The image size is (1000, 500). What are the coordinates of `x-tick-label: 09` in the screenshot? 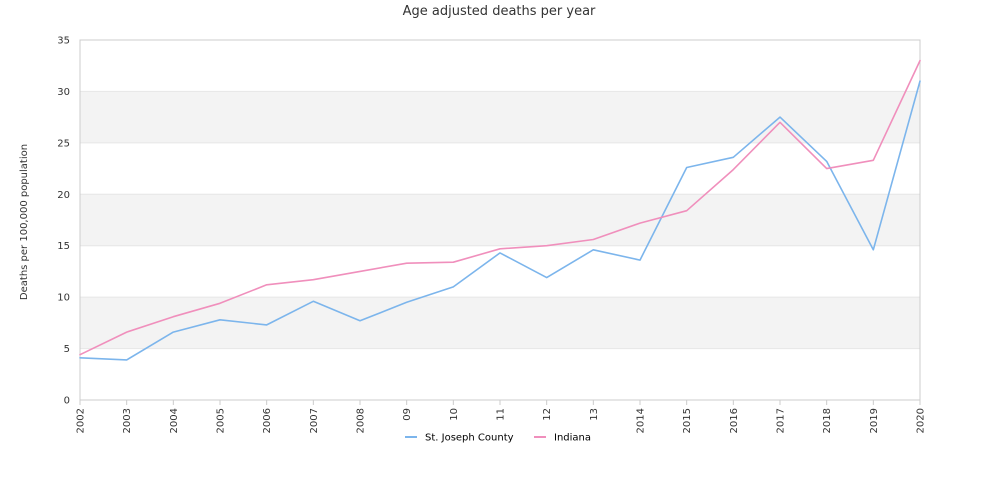 It's located at (407, 414).